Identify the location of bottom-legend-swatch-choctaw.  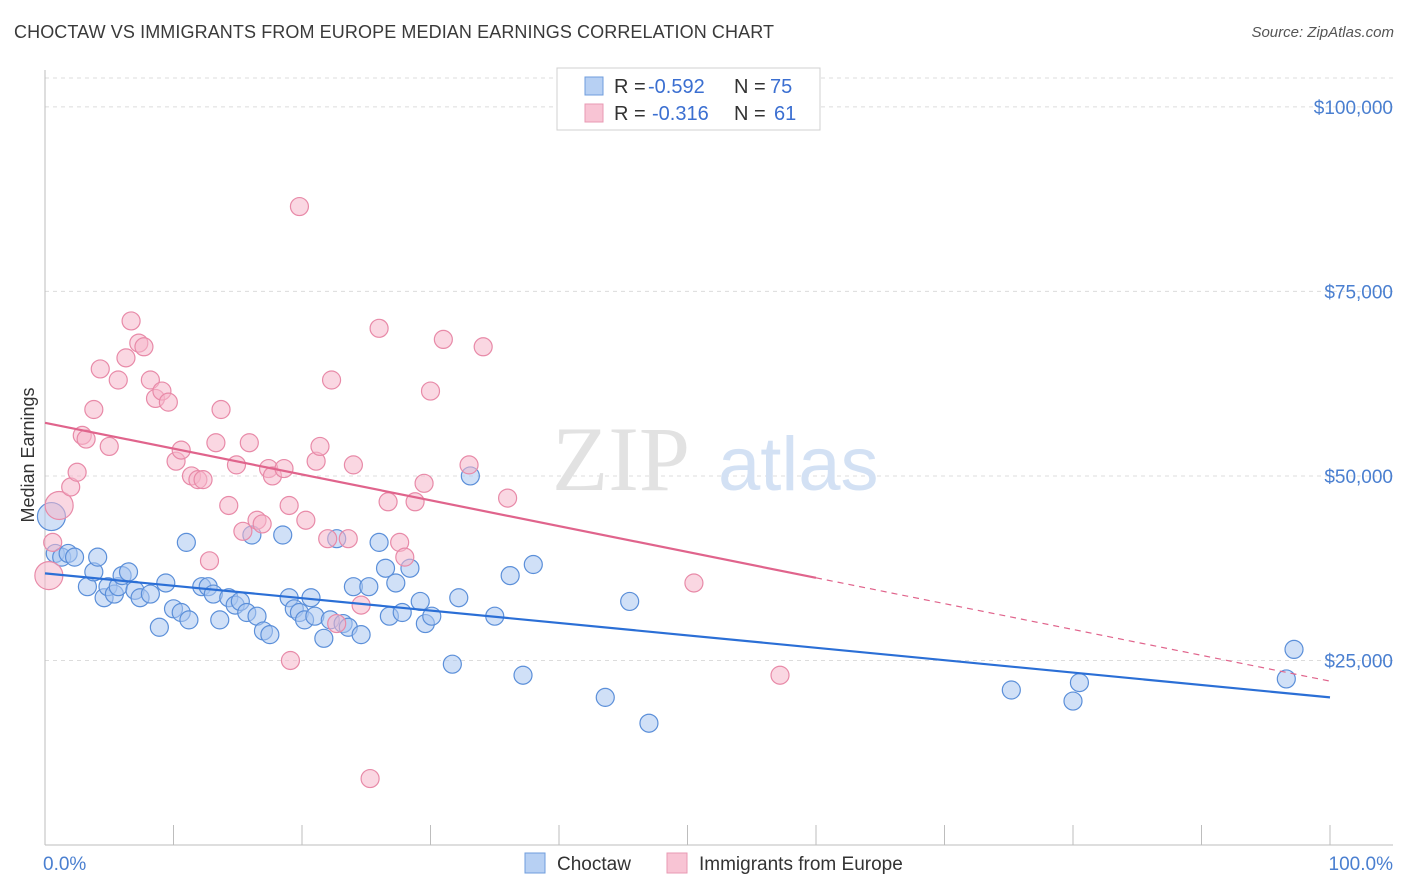
(535, 863).